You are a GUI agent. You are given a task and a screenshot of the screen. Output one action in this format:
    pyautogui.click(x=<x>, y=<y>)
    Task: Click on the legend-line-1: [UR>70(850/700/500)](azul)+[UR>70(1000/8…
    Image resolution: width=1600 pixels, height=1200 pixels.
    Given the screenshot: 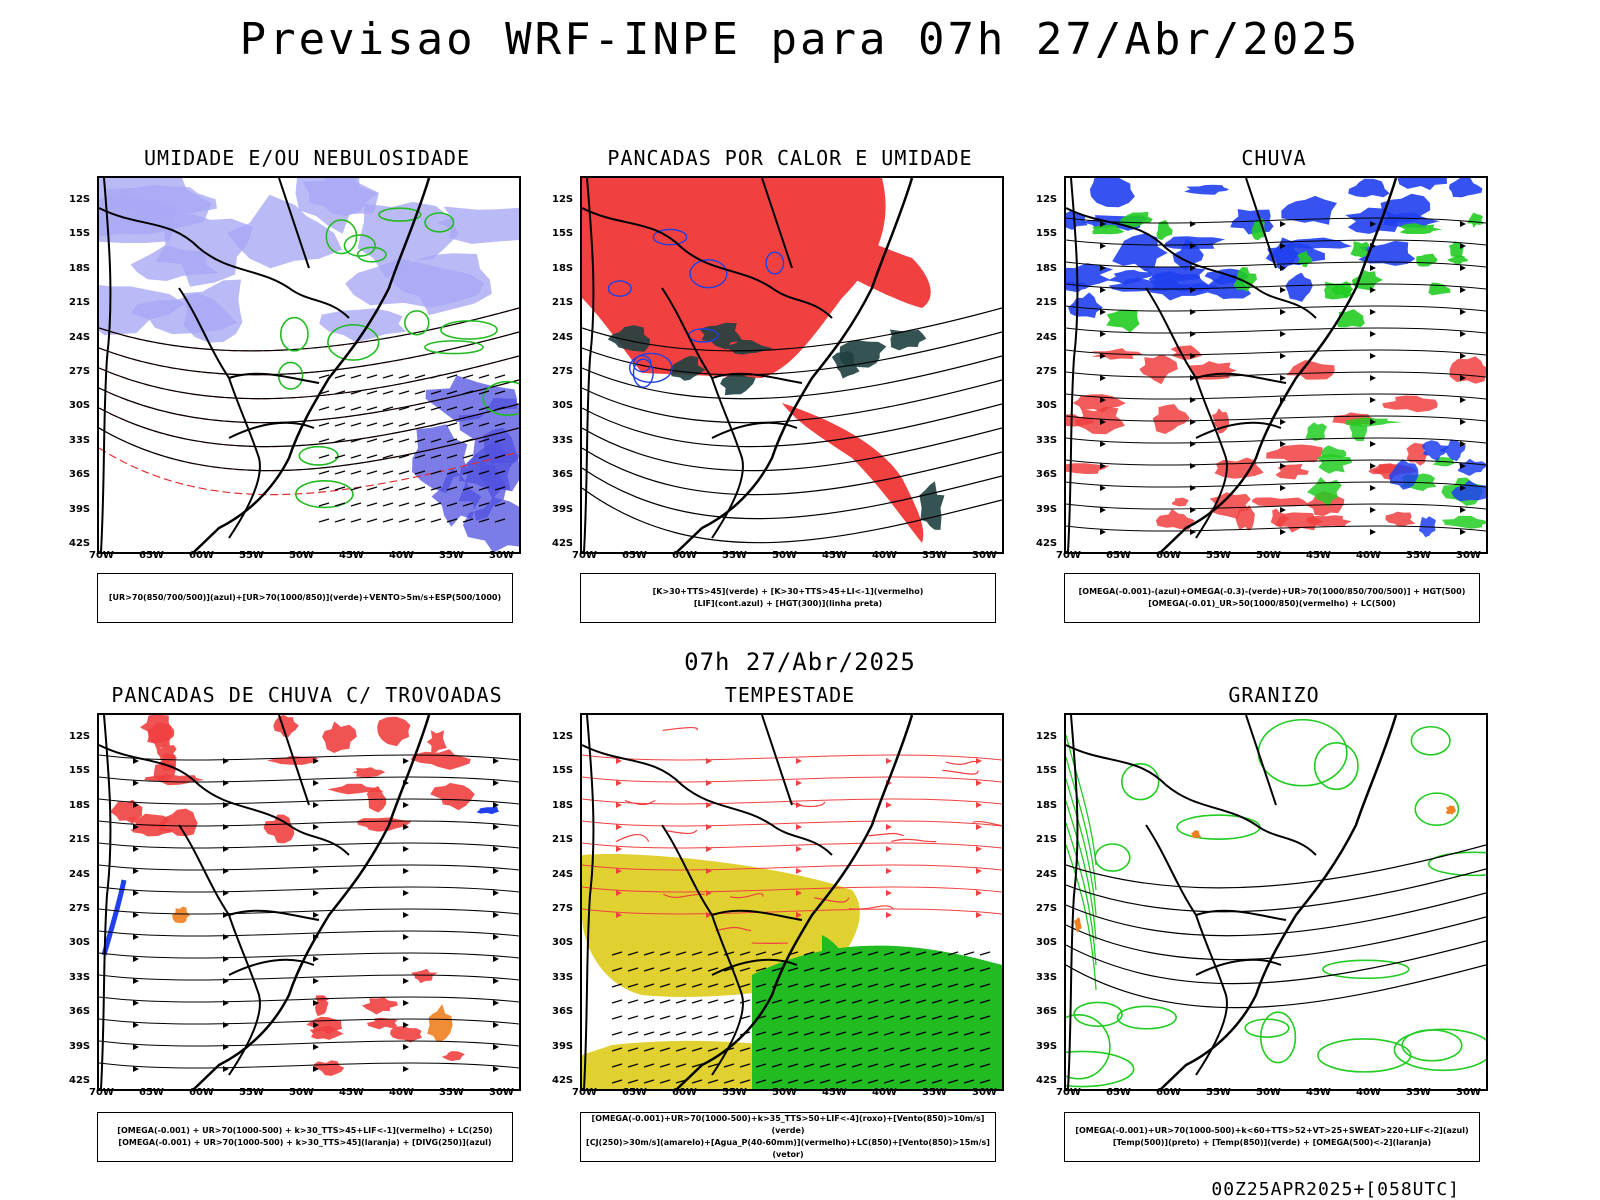 What is the action you would take?
    pyautogui.click(x=305, y=597)
    